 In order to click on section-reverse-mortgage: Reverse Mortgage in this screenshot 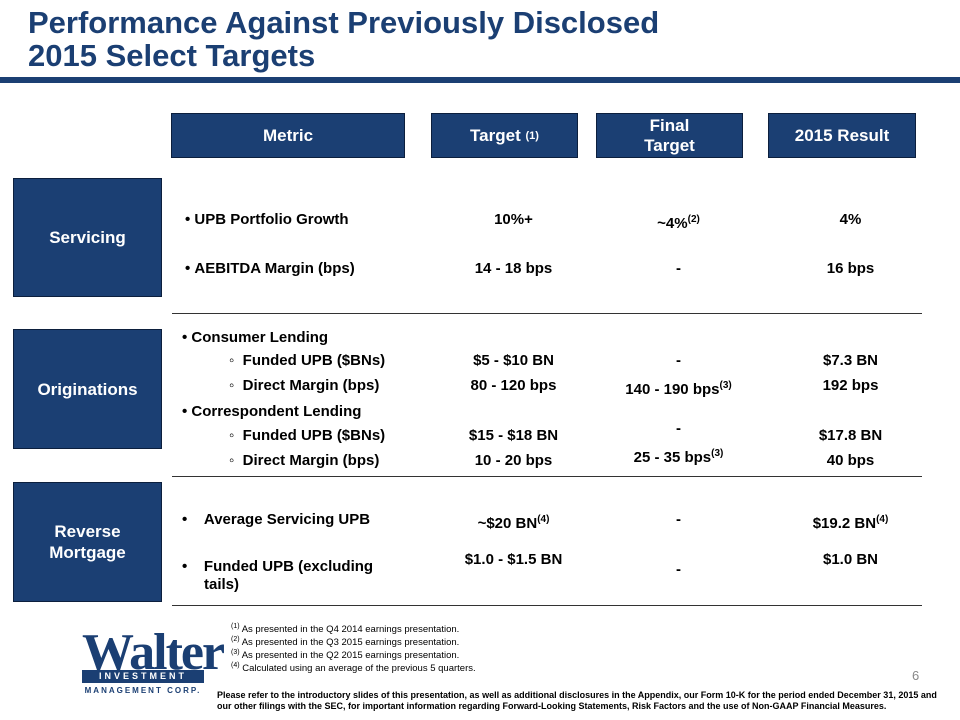, I will do `click(87, 542)`.